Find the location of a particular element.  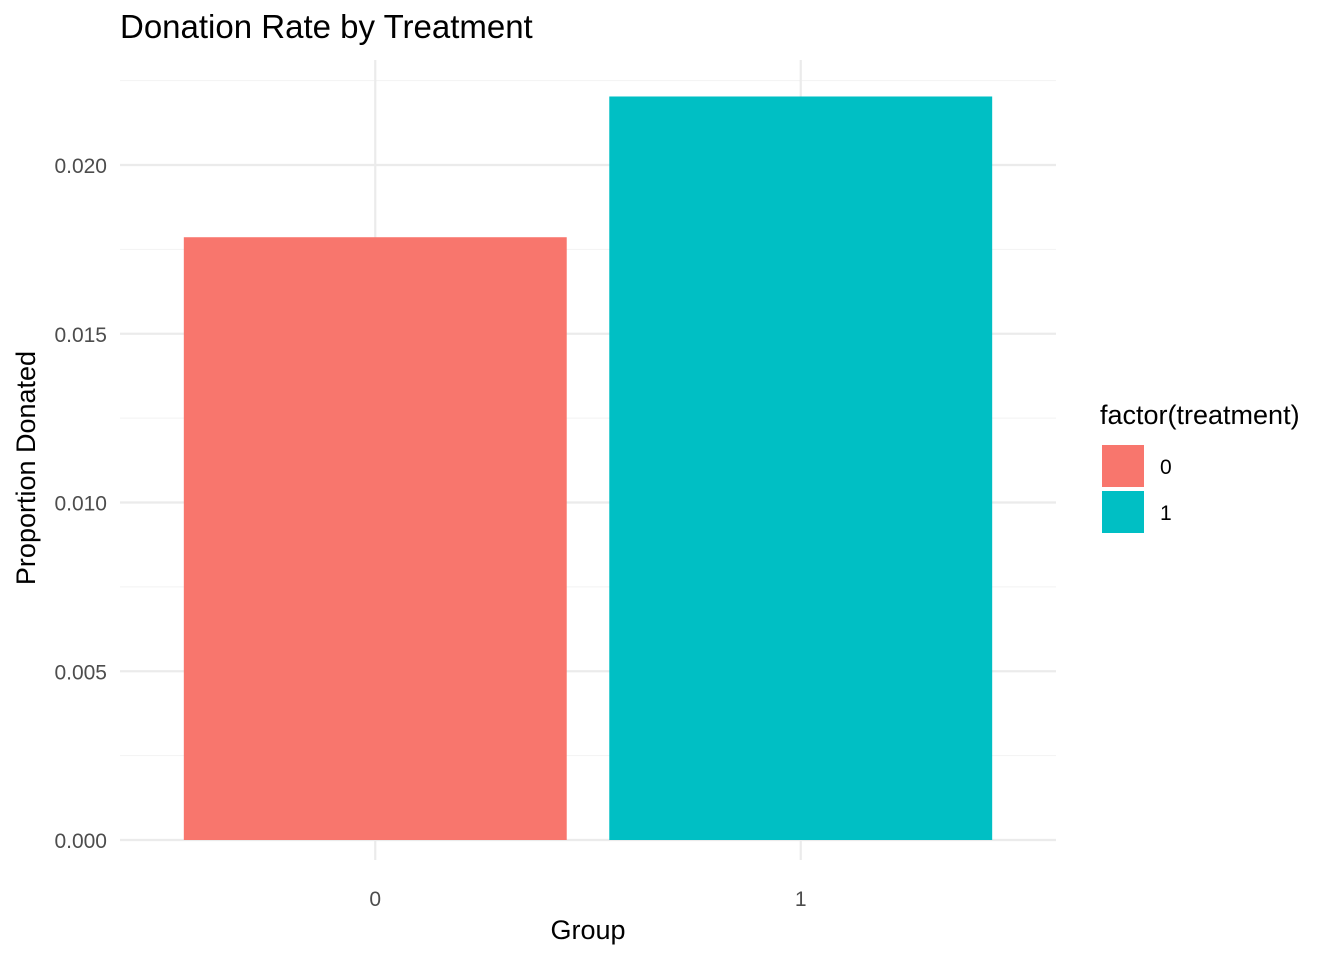

y-tick-label: 0.000 is located at coordinates (80, 841).